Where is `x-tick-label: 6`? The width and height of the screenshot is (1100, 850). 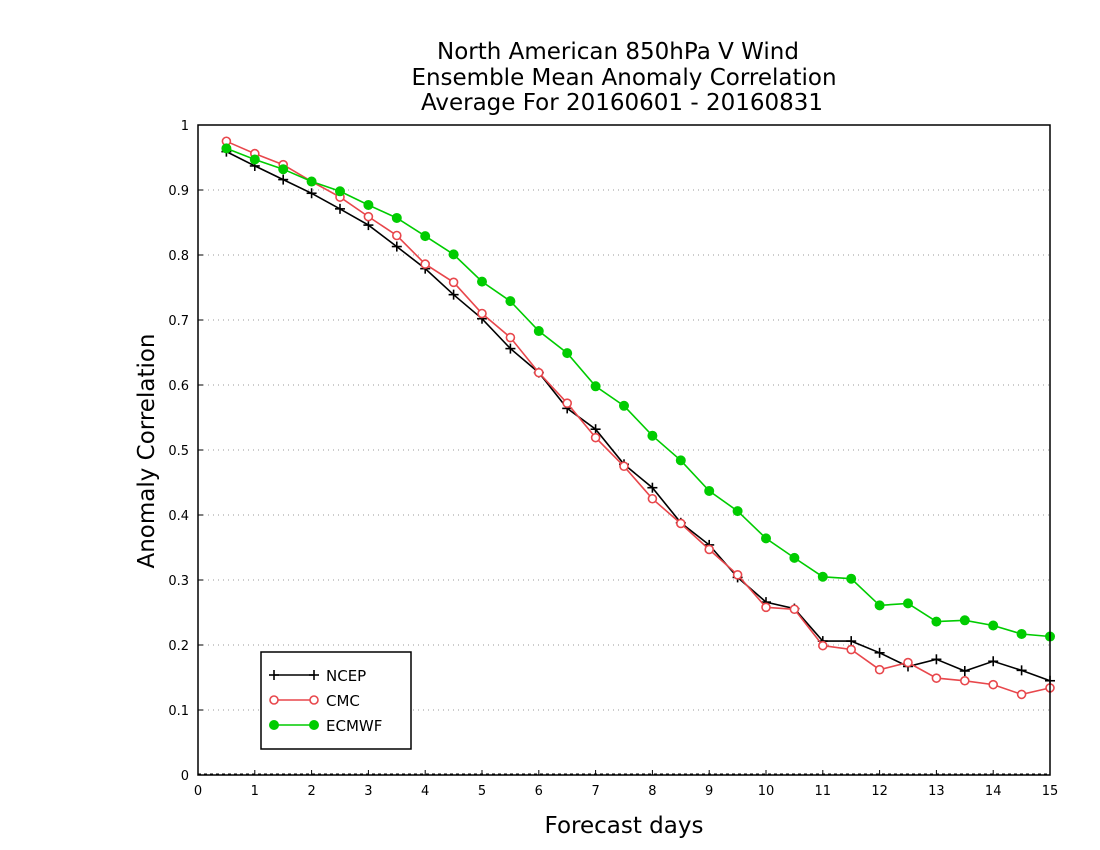
x-tick-label: 6 is located at coordinates (539, 791).